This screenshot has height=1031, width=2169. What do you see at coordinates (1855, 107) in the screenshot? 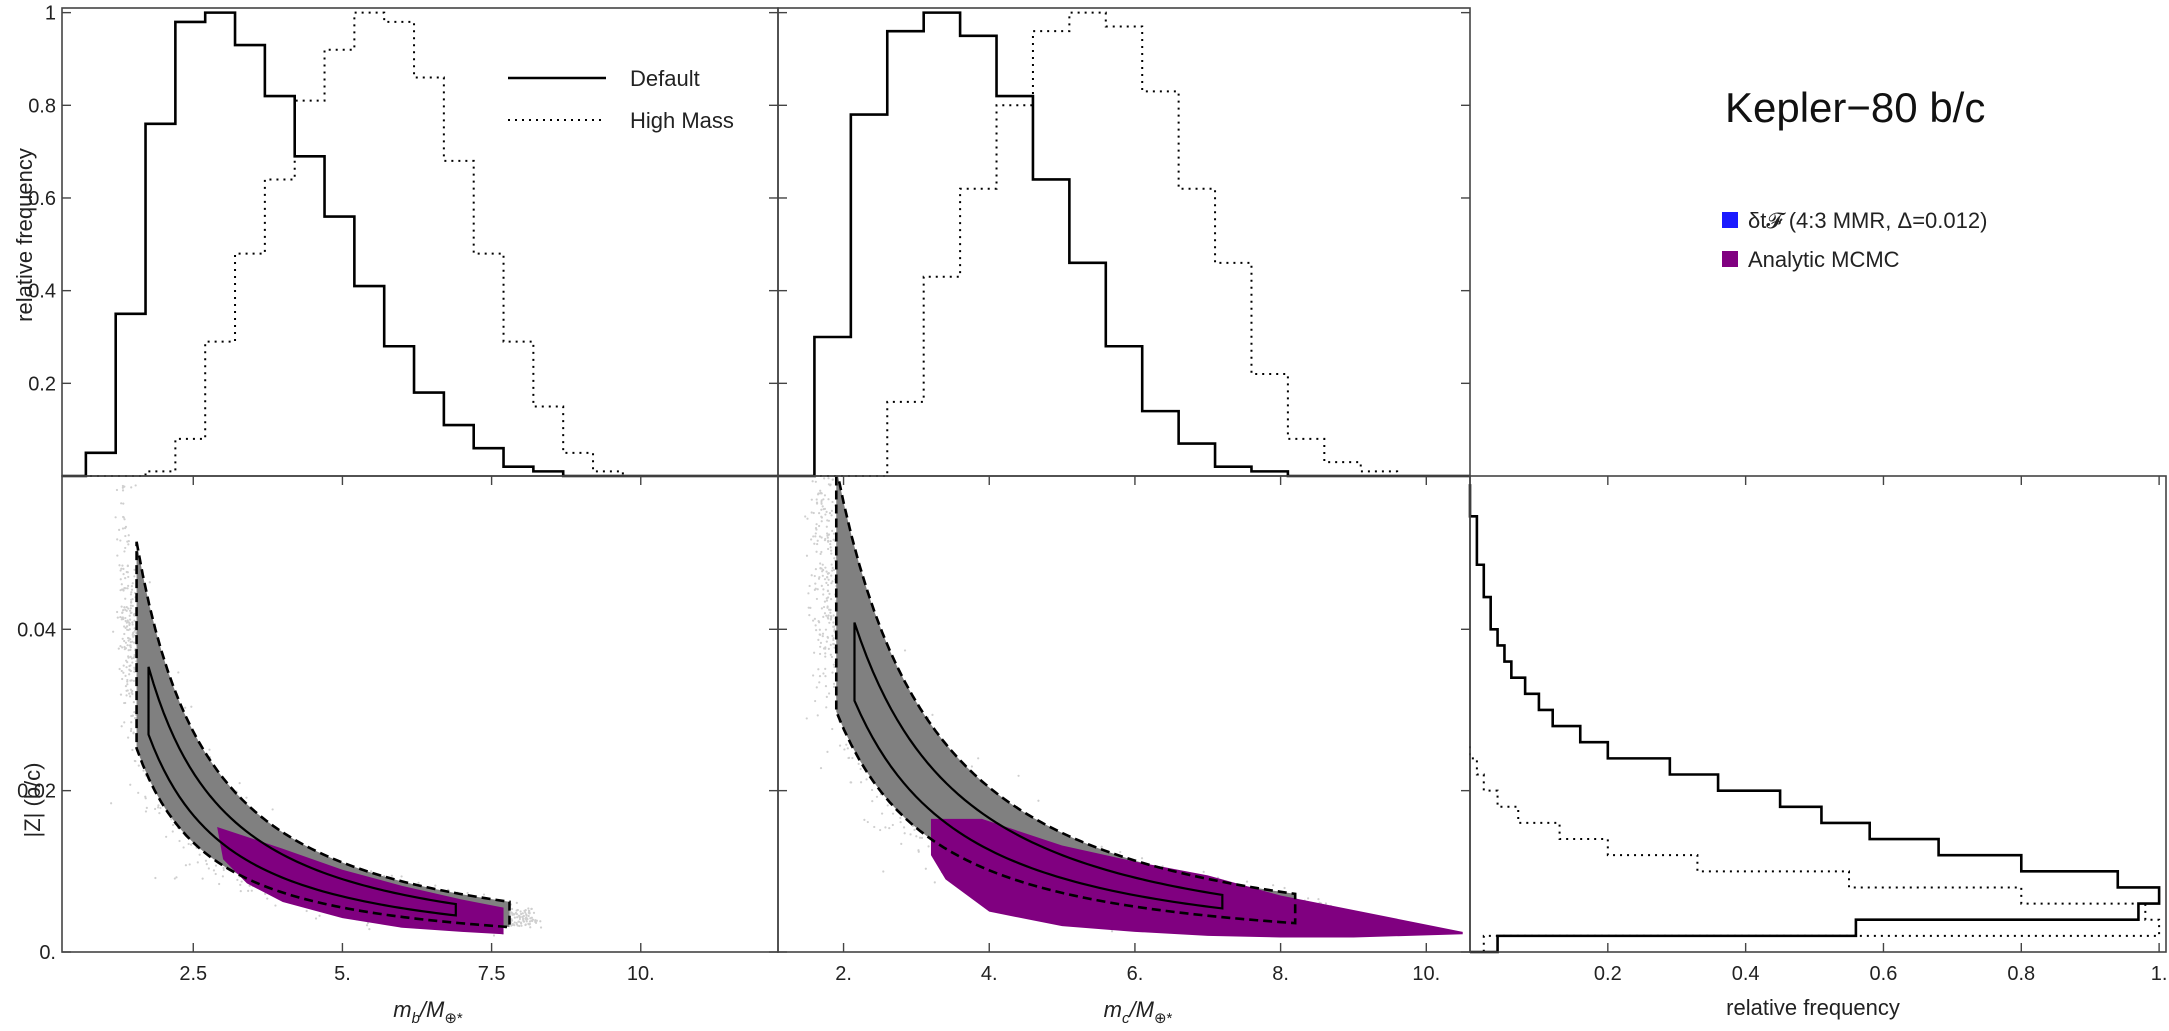
I see `figure-title: Kepler−80 b/c` at bounding box center [1855, 107].